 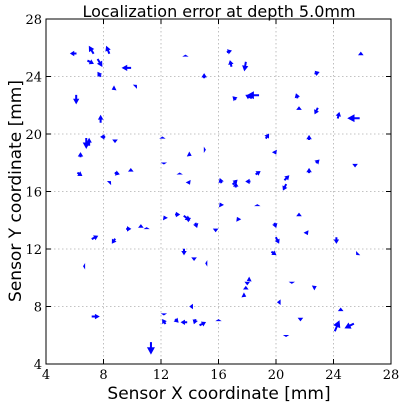 What do you see at coordinates (161, 375) in the screenshot?
I see `x-tick-label: 12` at bounding box center [161, 375].